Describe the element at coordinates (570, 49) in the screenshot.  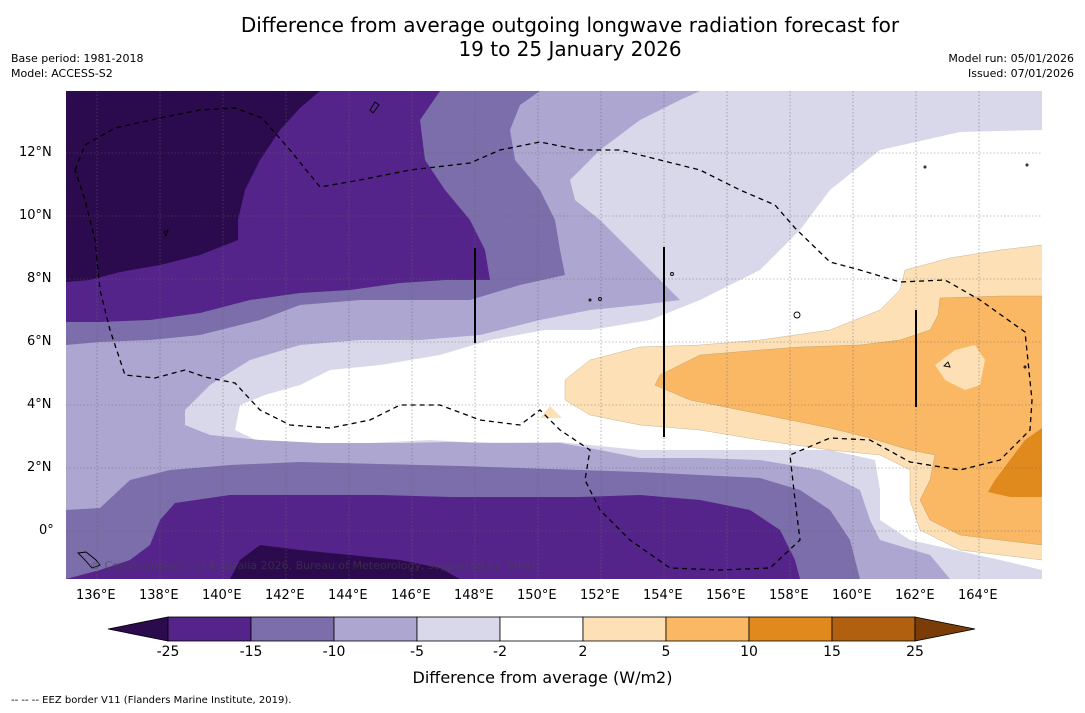
I see `title-line-2: 19 to 25 January 2026` at that location.